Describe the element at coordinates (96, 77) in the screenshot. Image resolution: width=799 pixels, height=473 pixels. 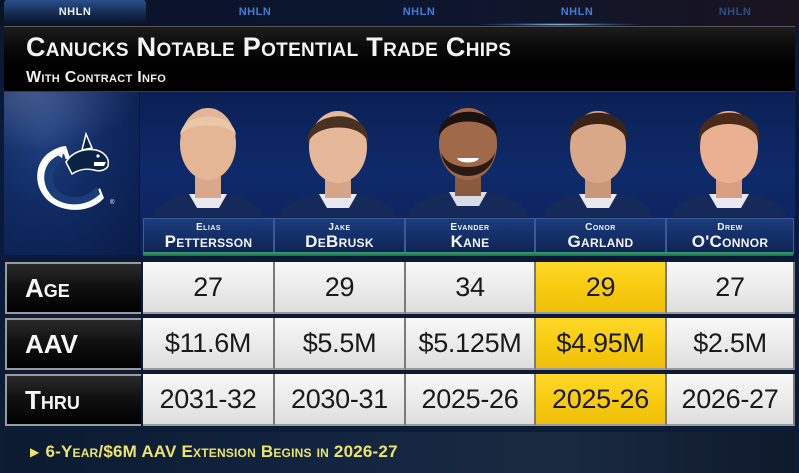
I see `graphic-subtitle: With Contract Info` at that location.